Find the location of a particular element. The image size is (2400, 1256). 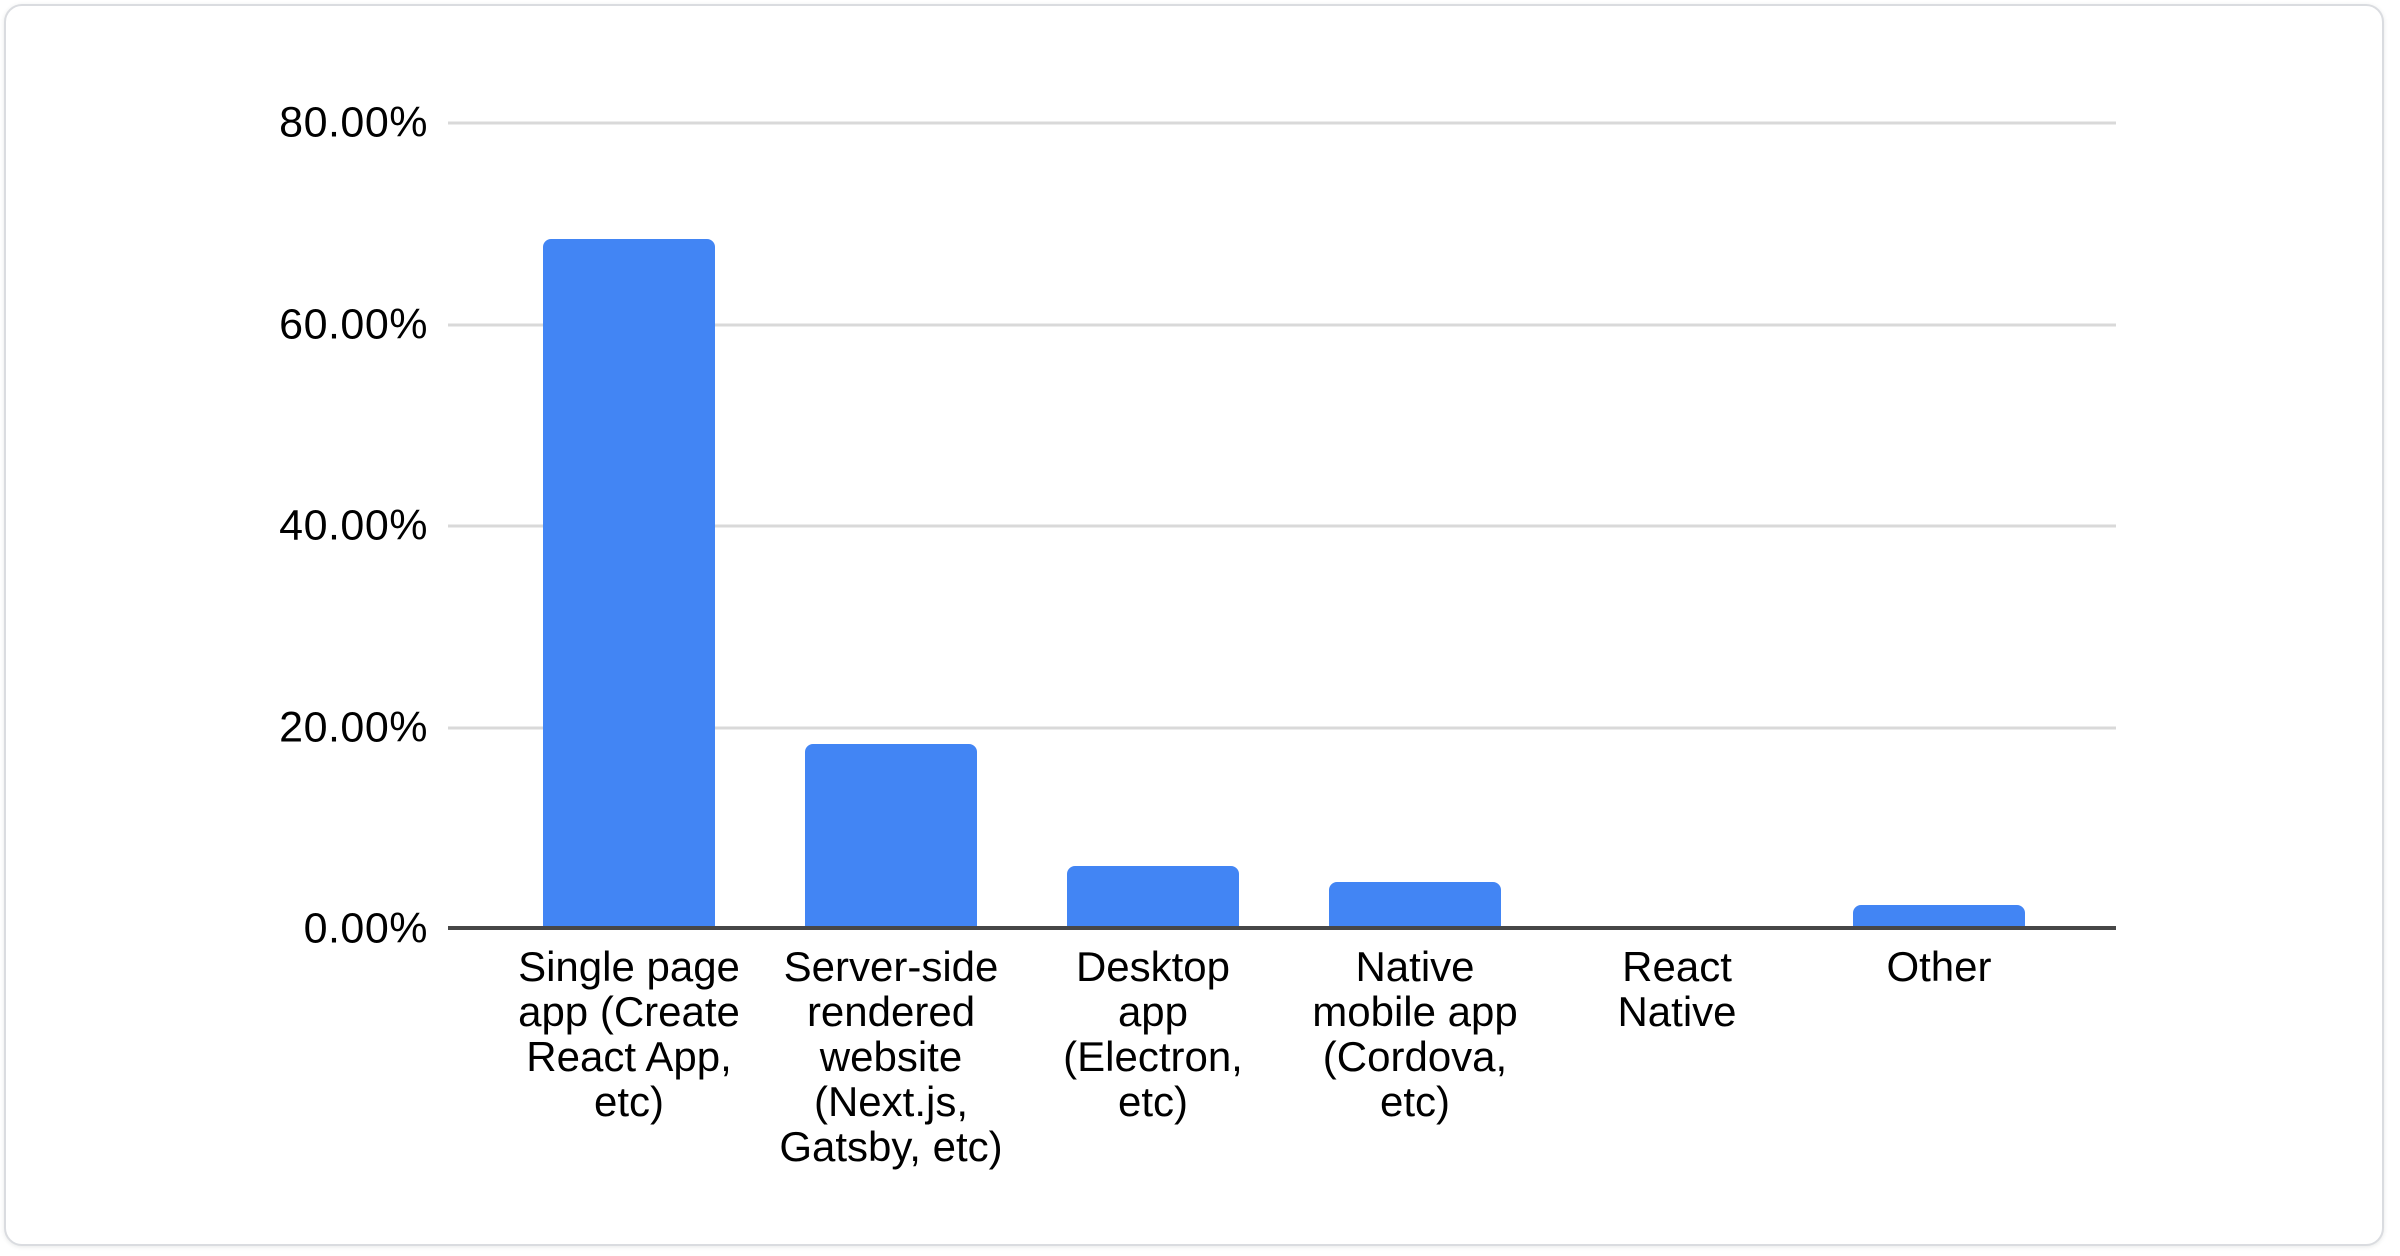

y-tick-label: 80.00% is located at coordinates (353, 122).